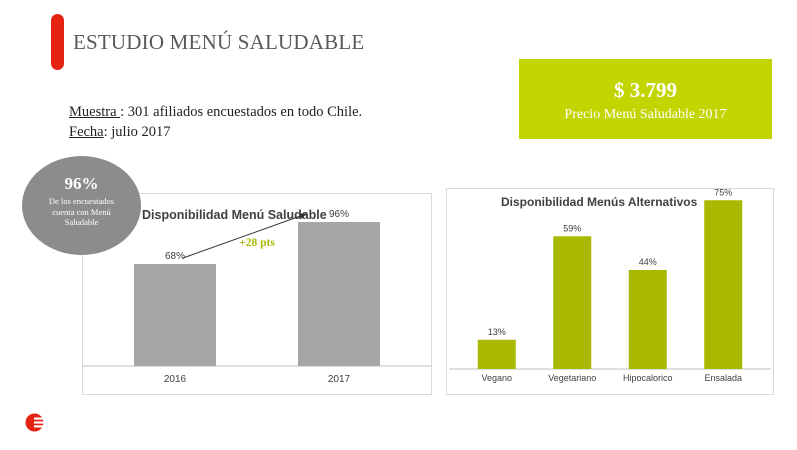 This screenshot has height=450, width=797. I want to click on red-brand-logo-icon, so click(34, 422).